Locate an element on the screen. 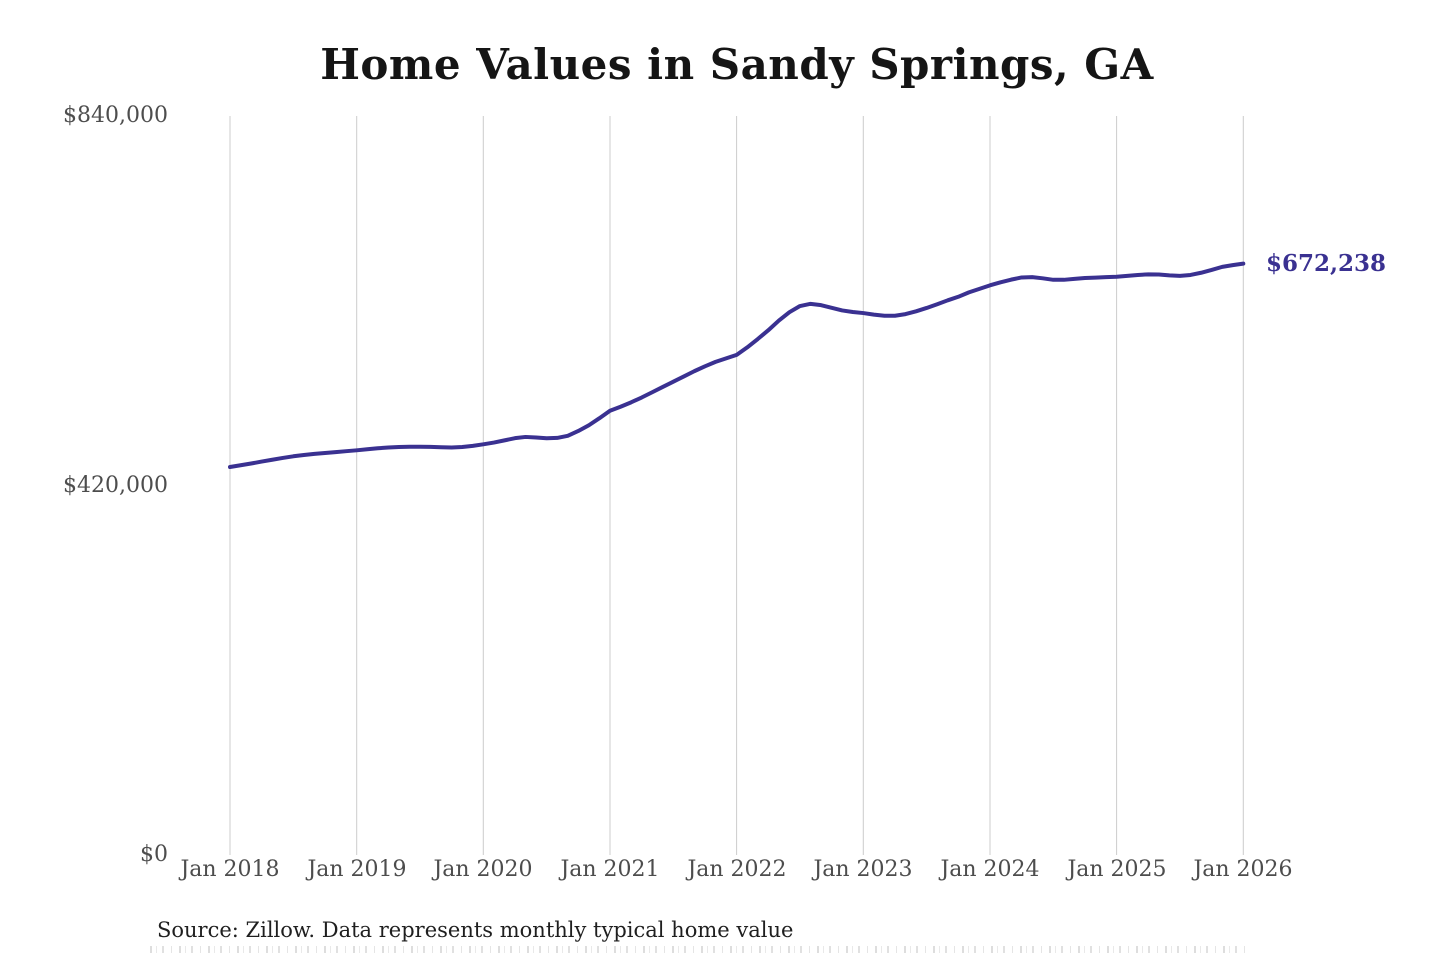  x-tick-label: Jan 2019 is located at coordinates (357, 869).